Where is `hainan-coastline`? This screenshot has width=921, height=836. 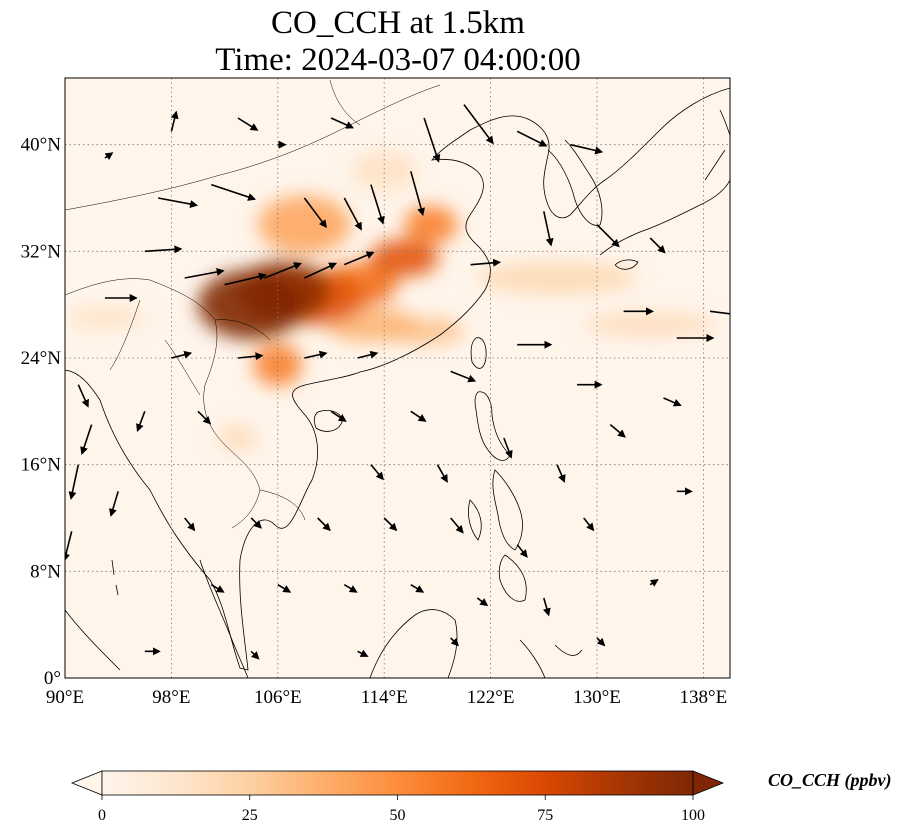 hainan-coastline is located at coordinates (328, 421).